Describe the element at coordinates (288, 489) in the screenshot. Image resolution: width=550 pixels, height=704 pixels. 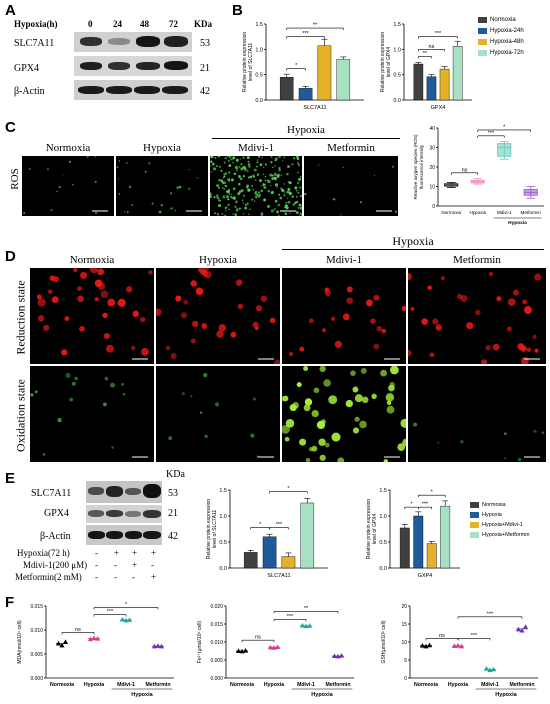
I see `sig-label: *` at that location.